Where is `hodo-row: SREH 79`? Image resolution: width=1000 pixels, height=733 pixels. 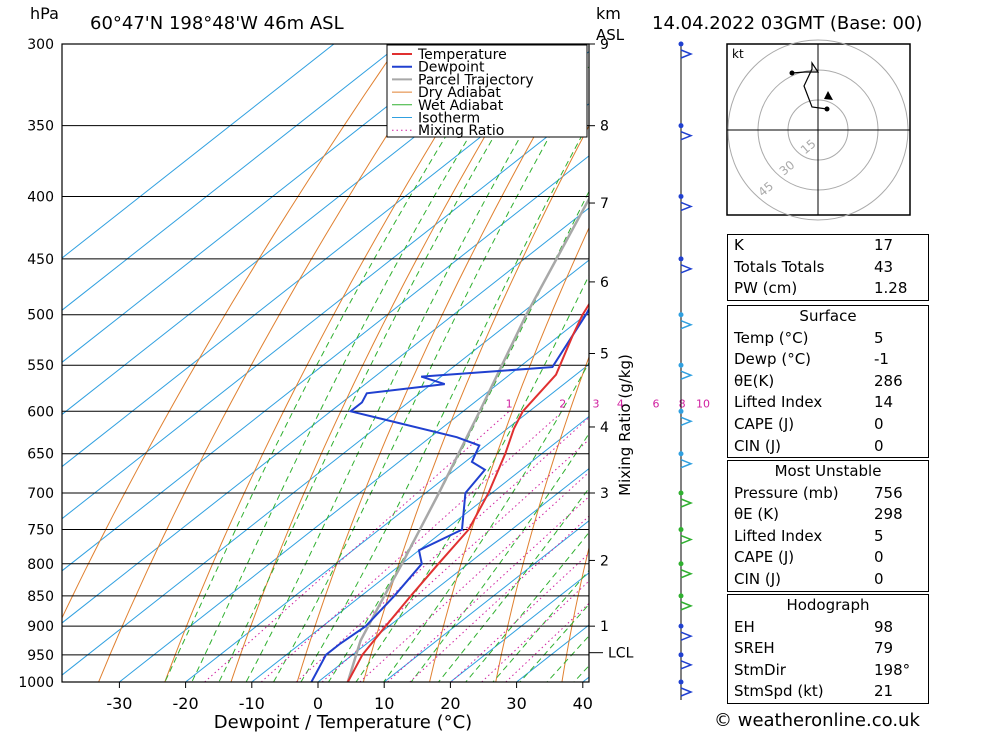
hodo-row: SREH 79 is located at coordinates (828, 649).